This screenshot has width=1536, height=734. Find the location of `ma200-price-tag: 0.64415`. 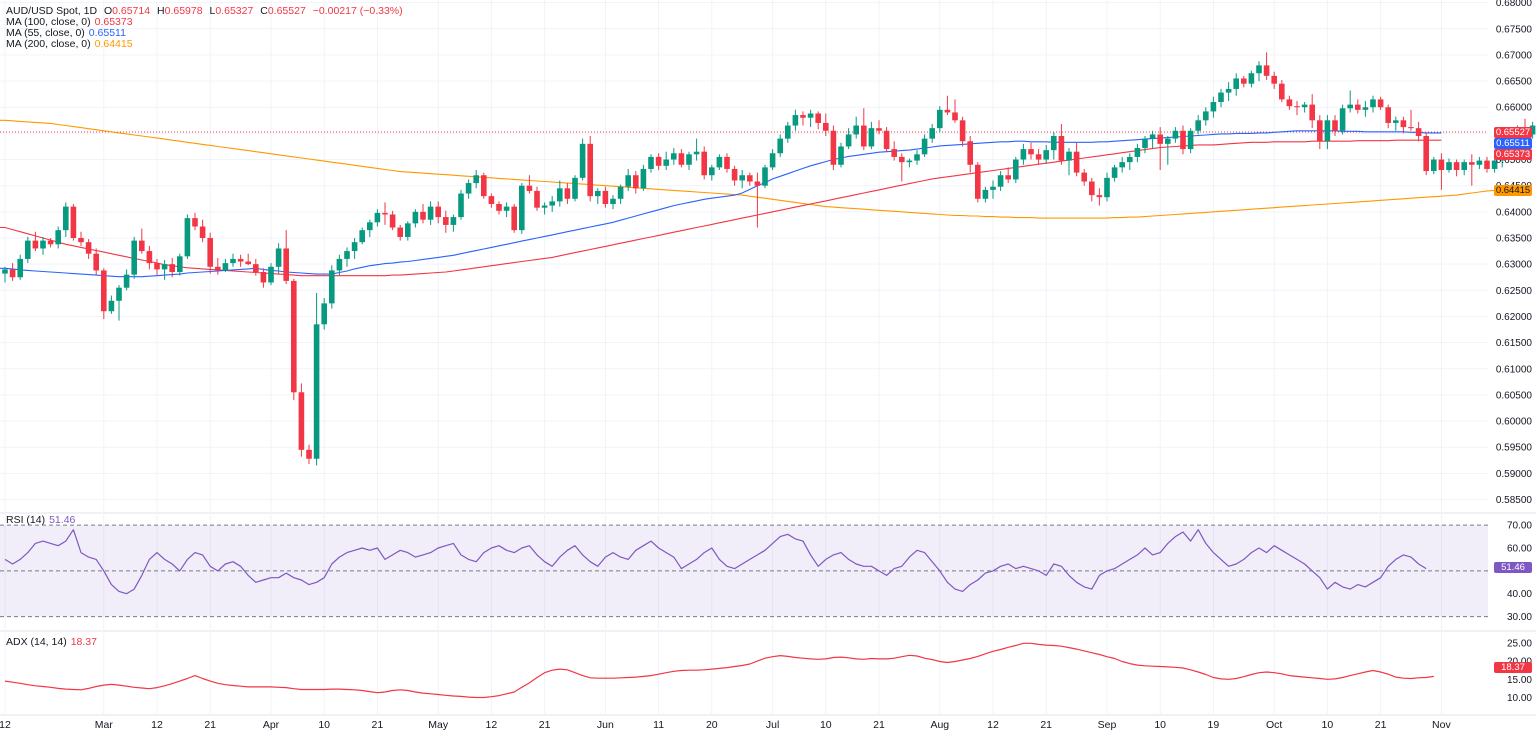

ma200-price-tag: 0.64415 is located at coordinates (1513, 190).